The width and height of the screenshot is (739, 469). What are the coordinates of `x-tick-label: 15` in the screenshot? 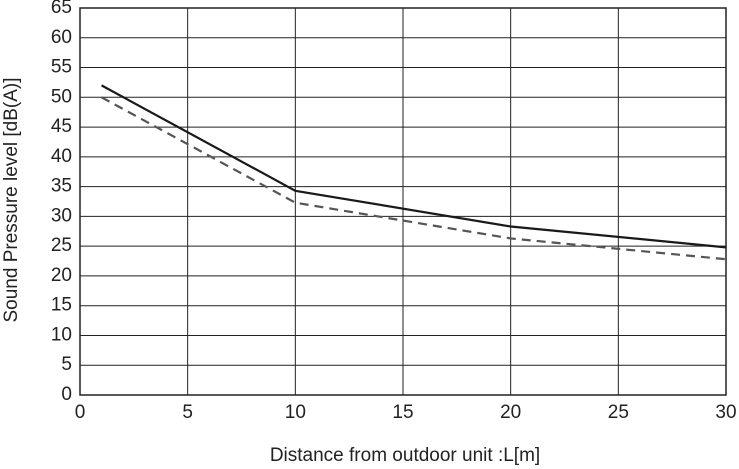 It's located at (402, 412).